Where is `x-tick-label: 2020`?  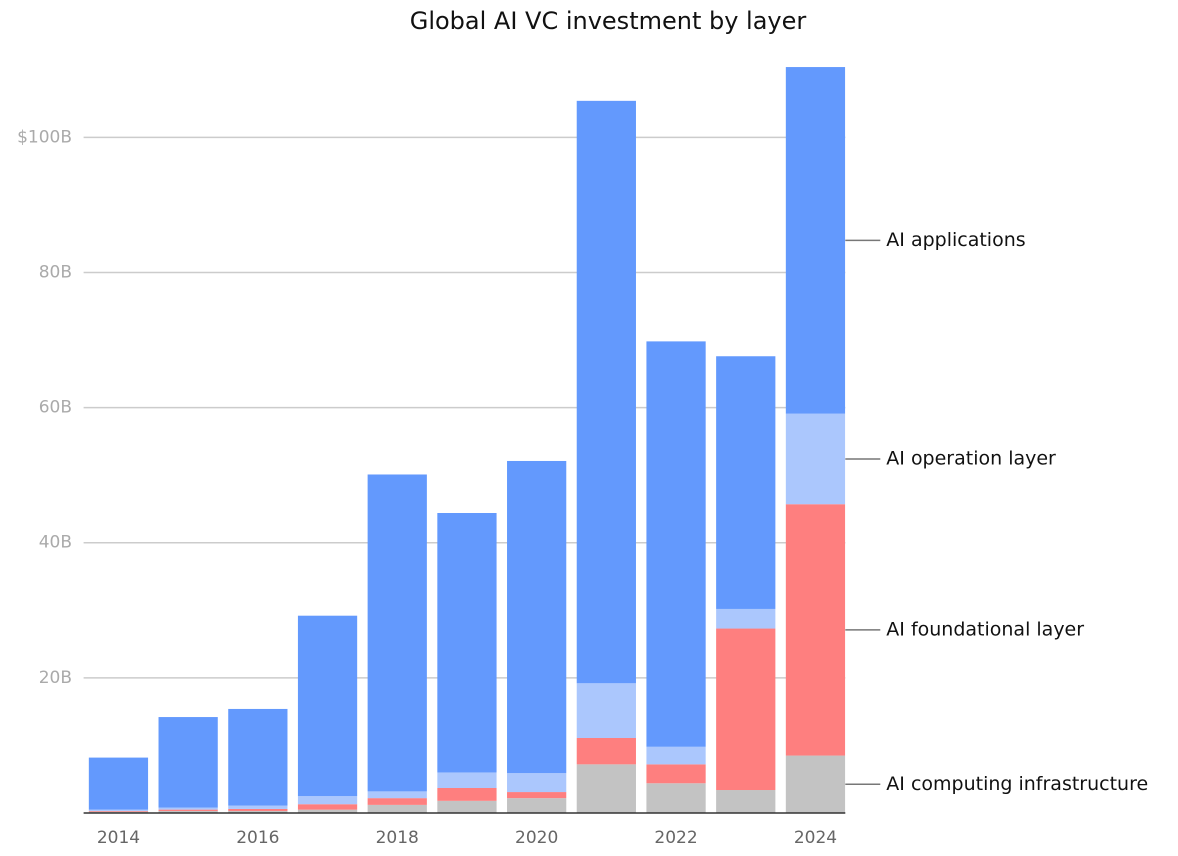
x-tick-label: 2020 is located at coordinates (536, 838).